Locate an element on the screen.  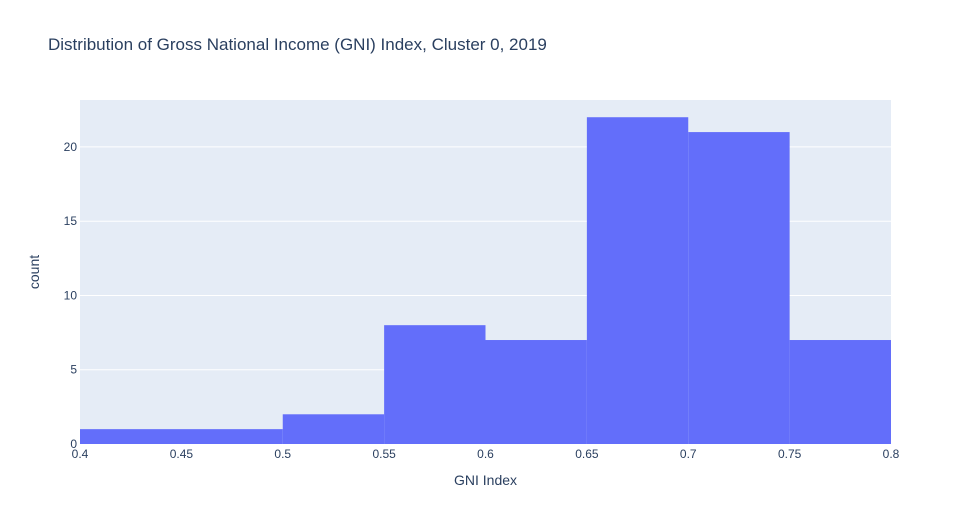
x-tick-label: 0.6 is located at coordinates (485, 454).